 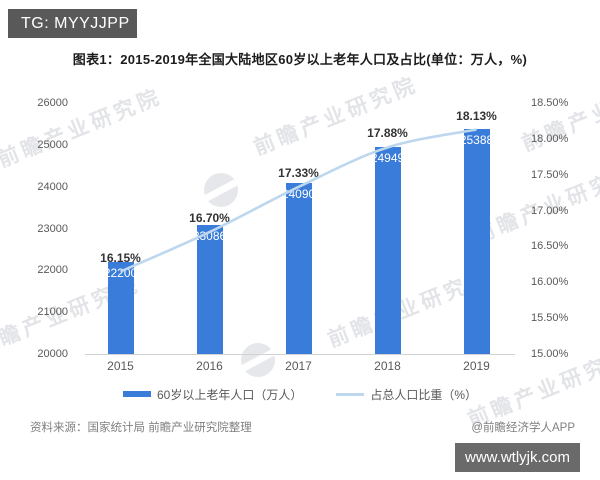 What do you see at coordinates (550, 138) in the screenshot?
I see `y-right-tick: 18.00%` at bounding box center [550, 138].